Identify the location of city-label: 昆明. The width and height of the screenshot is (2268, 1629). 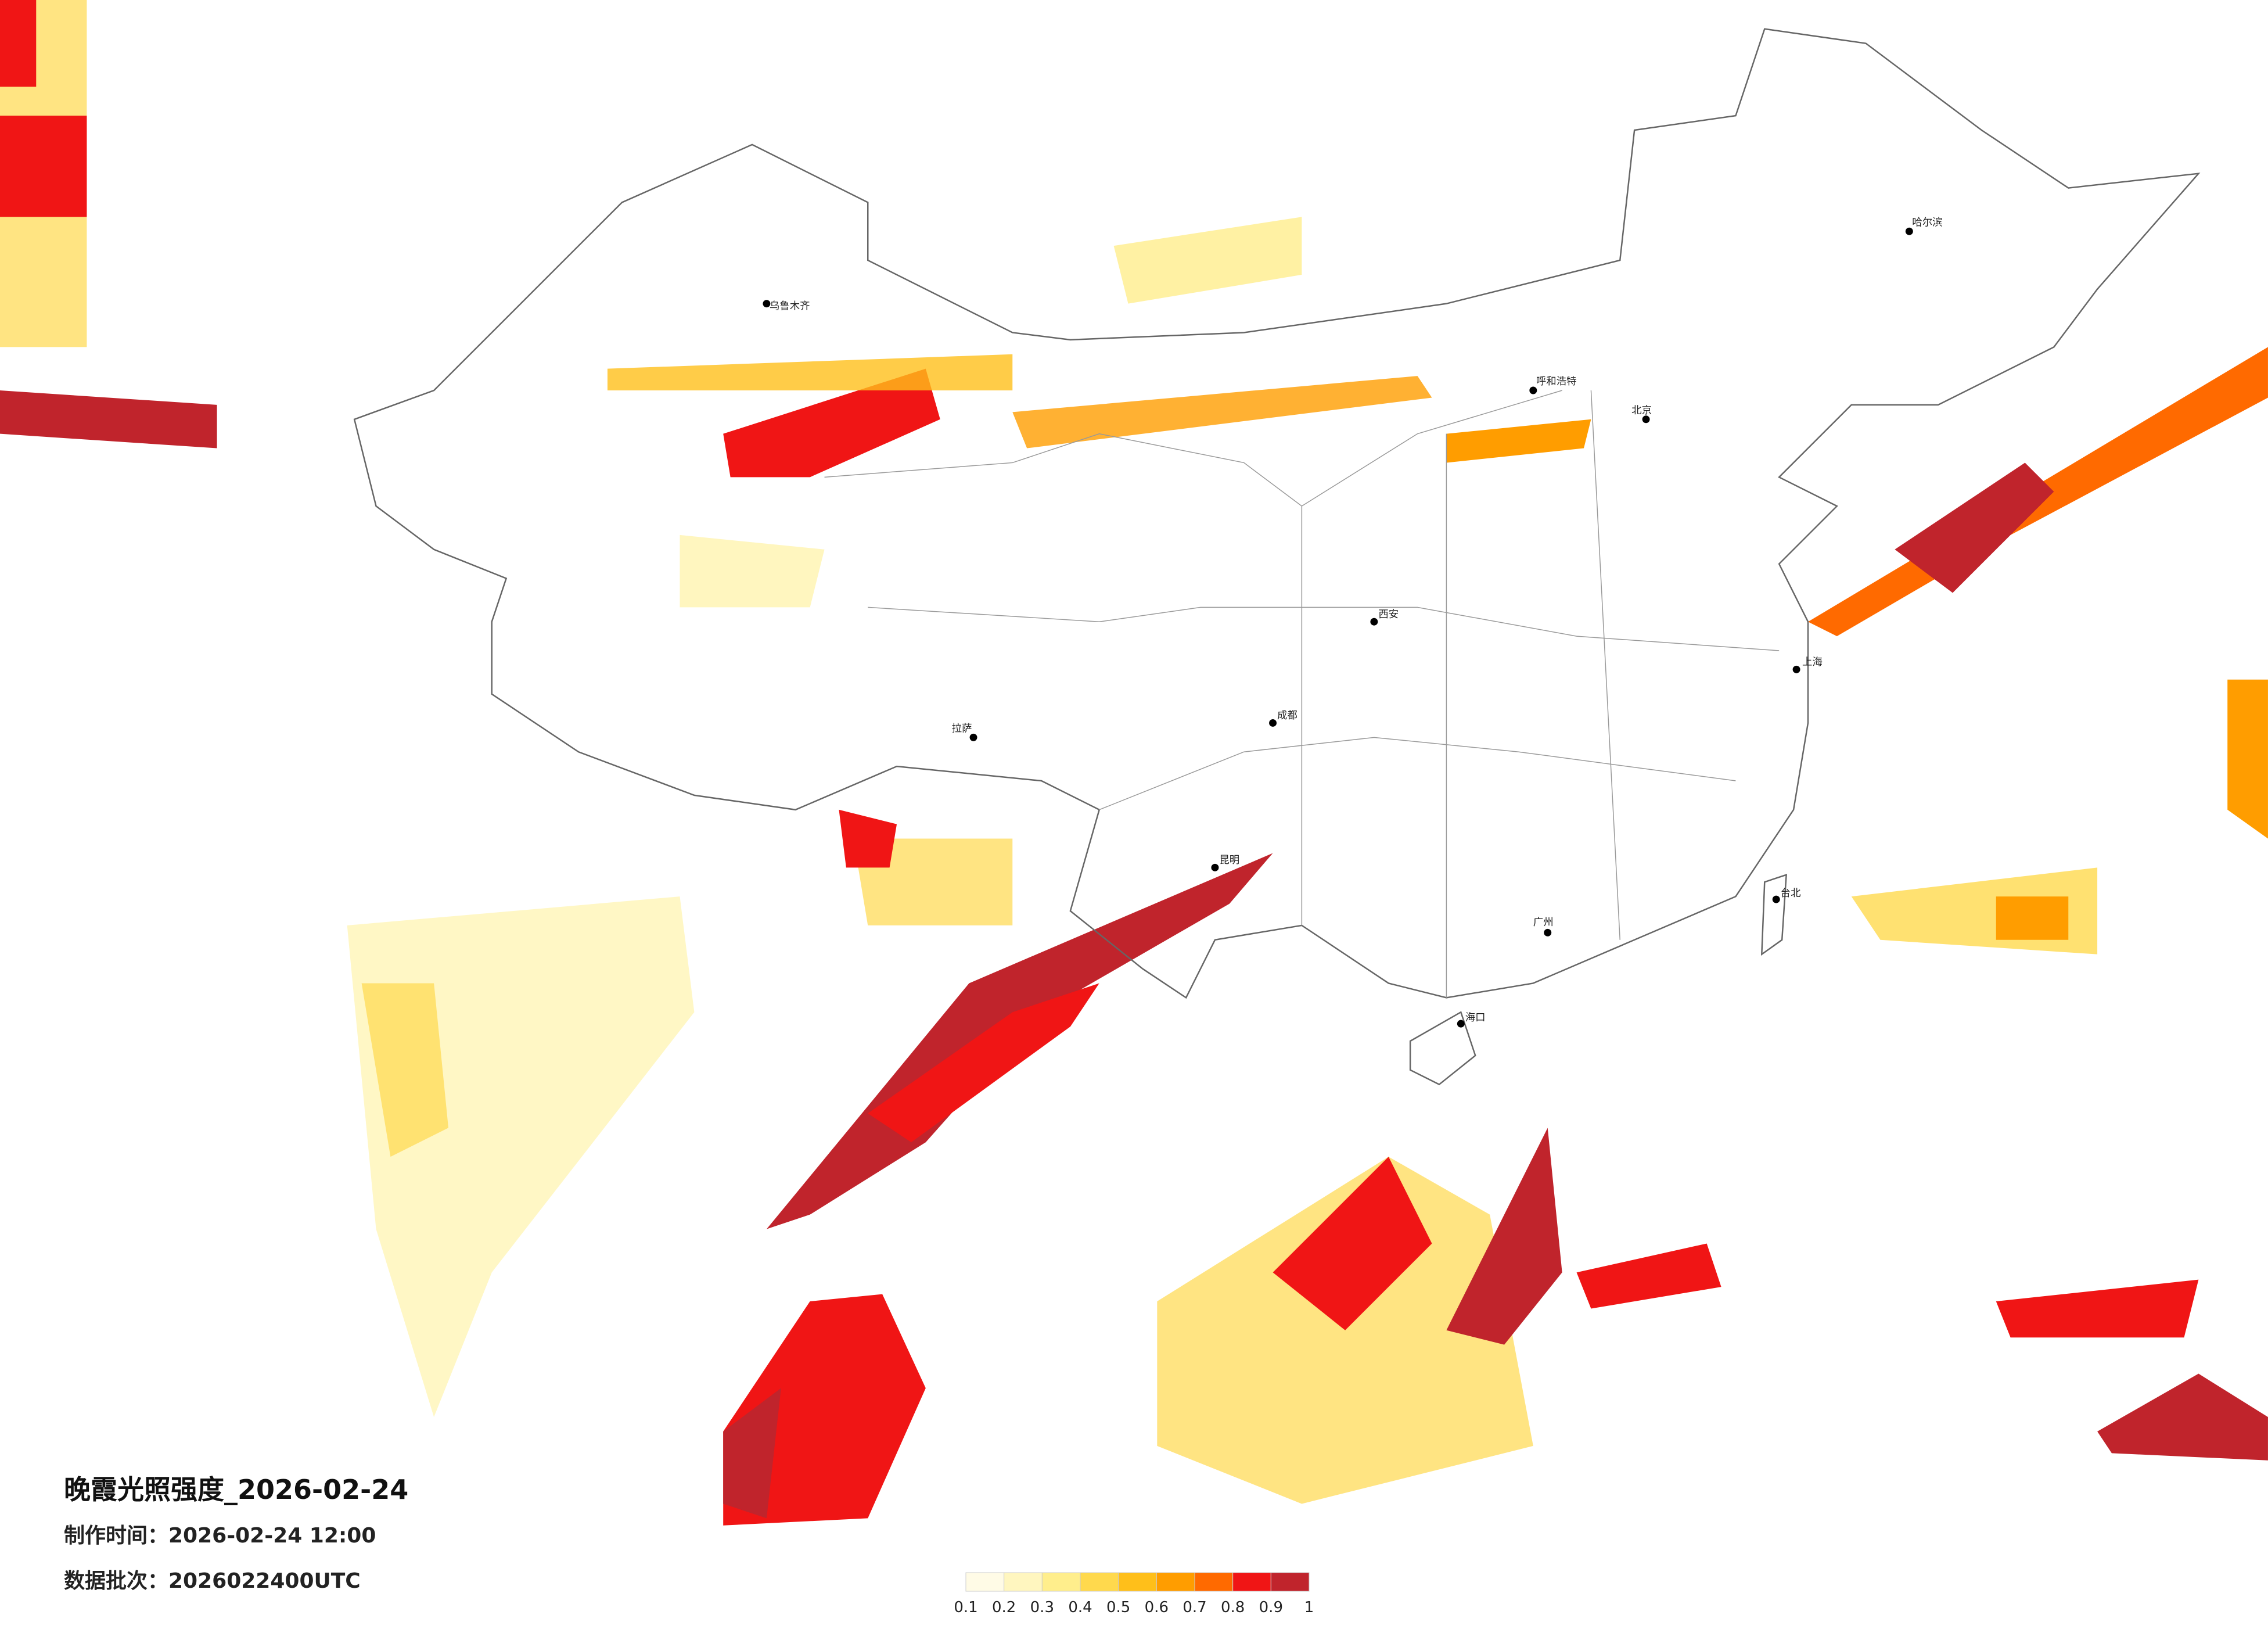
(1229, 860).